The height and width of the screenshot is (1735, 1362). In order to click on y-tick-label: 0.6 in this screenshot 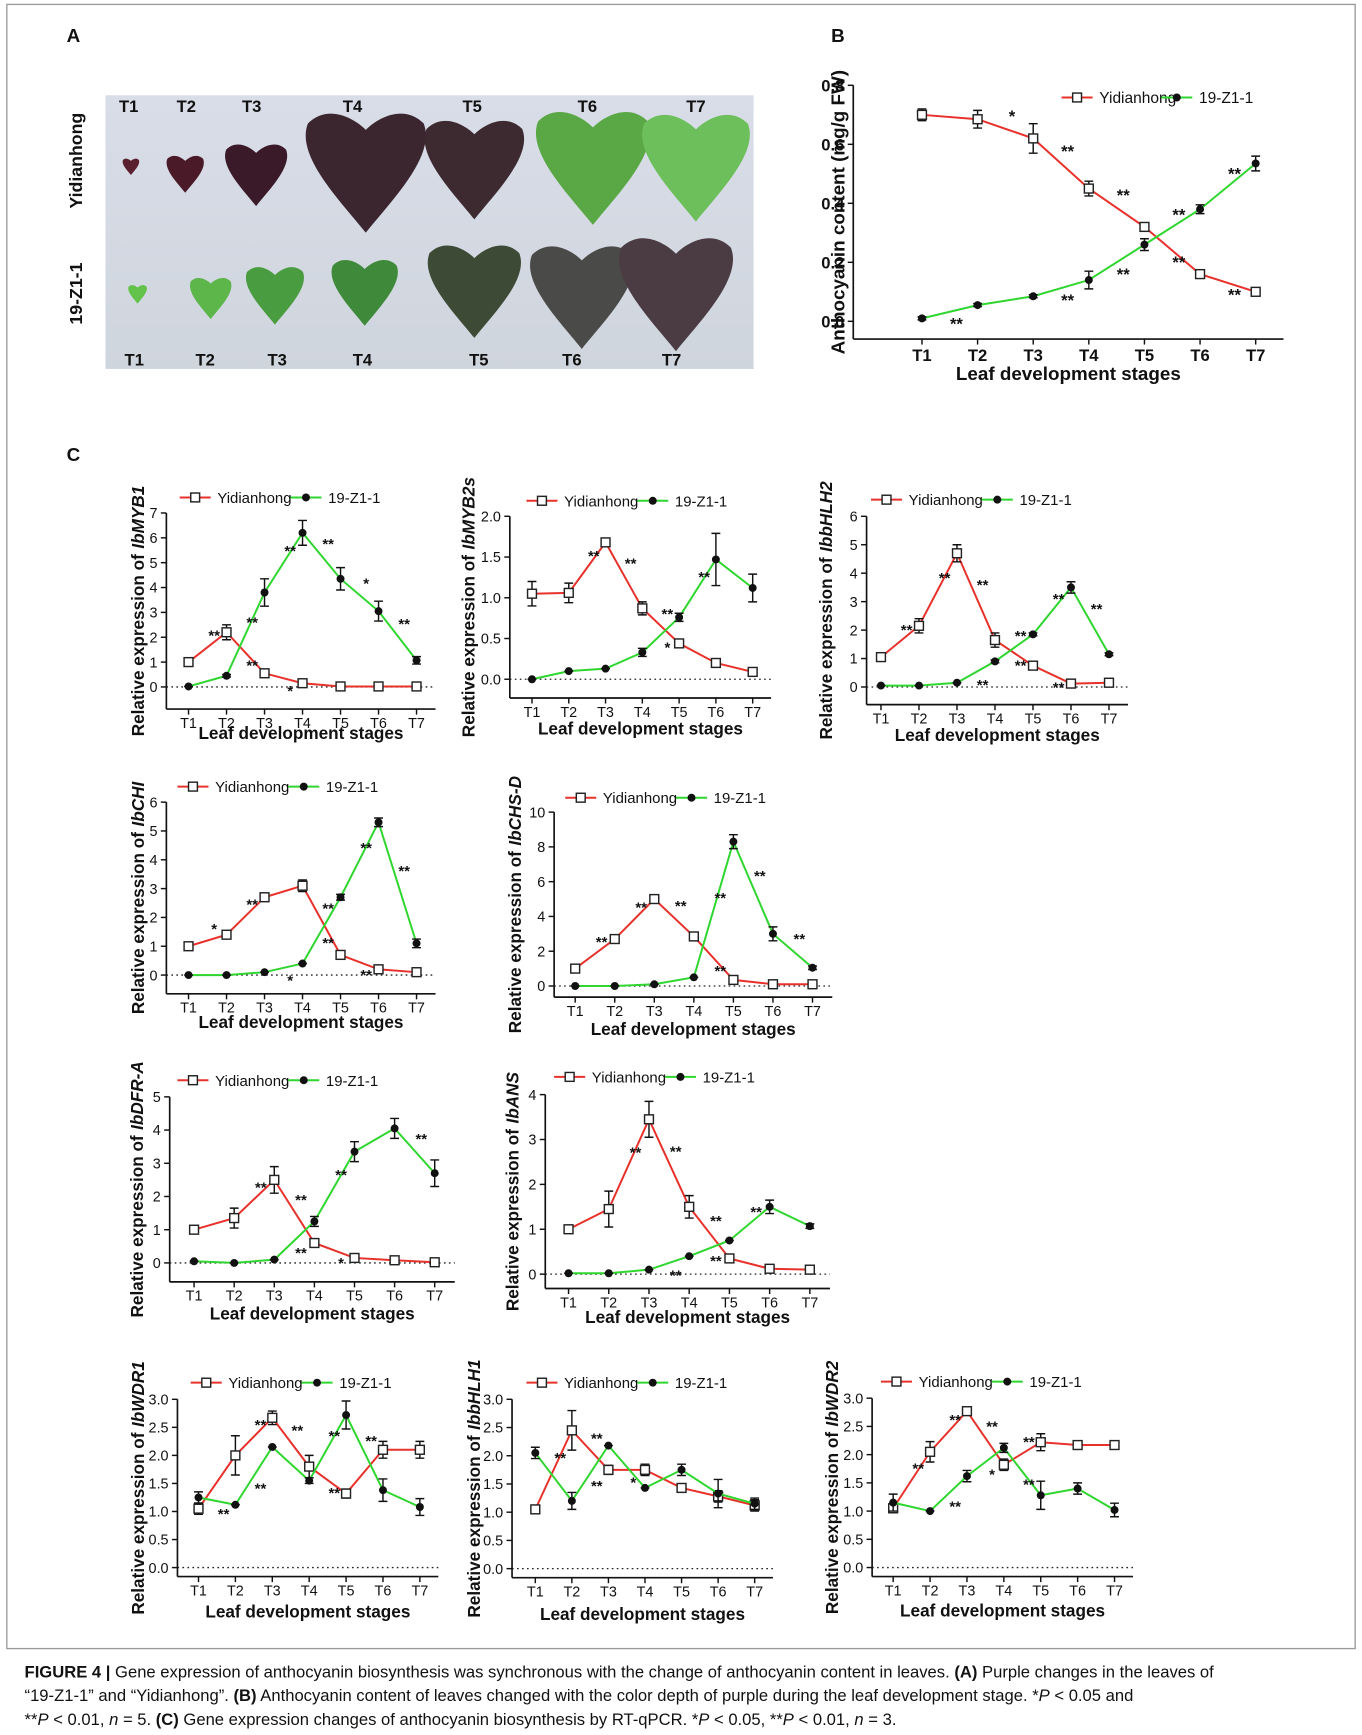, I will do `click(832, 144)`.